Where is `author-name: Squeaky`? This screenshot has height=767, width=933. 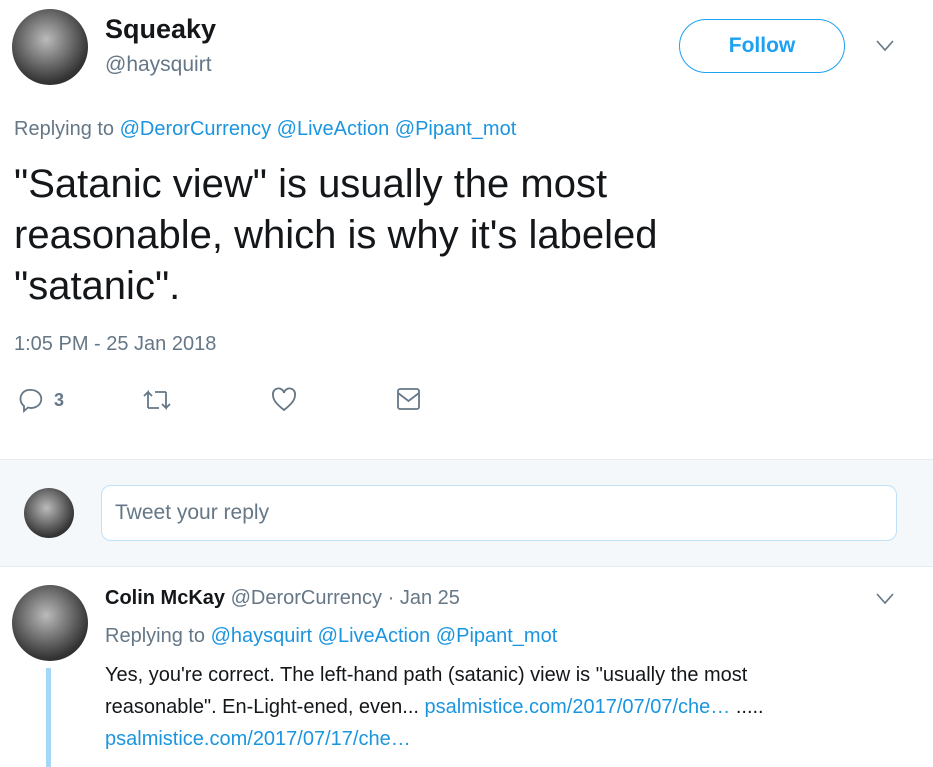
author-name: Squeaky is located at coordinates (161, 29).